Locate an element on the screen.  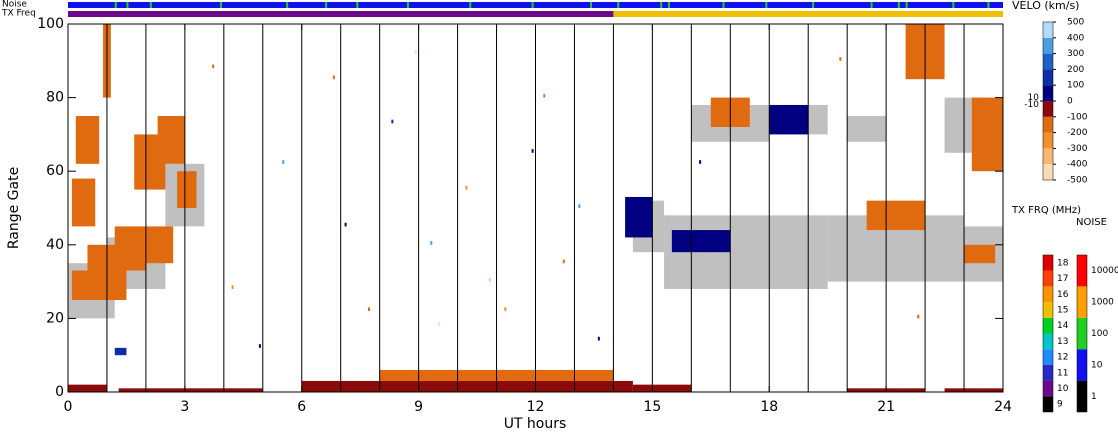
noise-tick-label: 100 is located at coordinates (1099, 334).